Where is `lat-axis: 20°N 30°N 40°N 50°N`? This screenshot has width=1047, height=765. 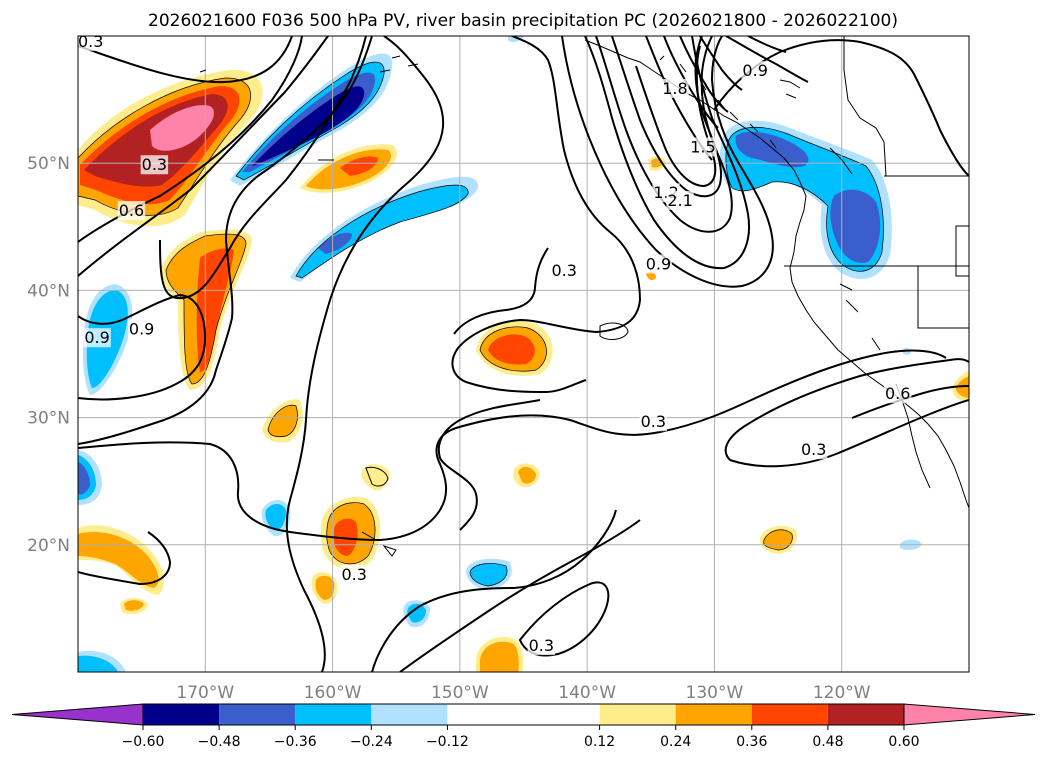 lat-axis: 20°N 30°N 40°N 50°N is located at coordinates (48, 355).